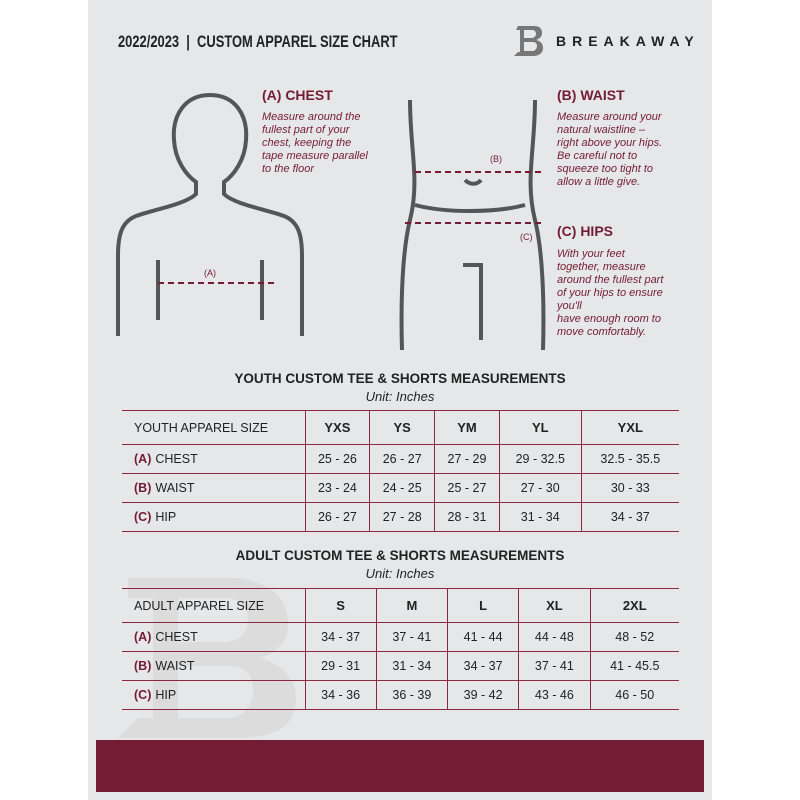  What do you see at coordinates (315, 156) in the screenshot?
I see `label-text: tape measure parallel` at bounding box center [315, 156].